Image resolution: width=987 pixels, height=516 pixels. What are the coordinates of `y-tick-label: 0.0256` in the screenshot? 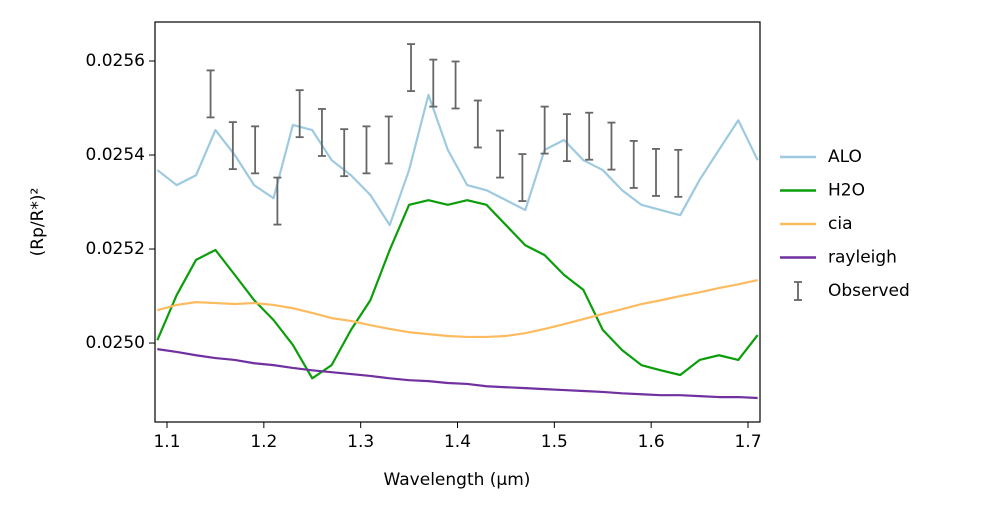 It's located at (115, 61).